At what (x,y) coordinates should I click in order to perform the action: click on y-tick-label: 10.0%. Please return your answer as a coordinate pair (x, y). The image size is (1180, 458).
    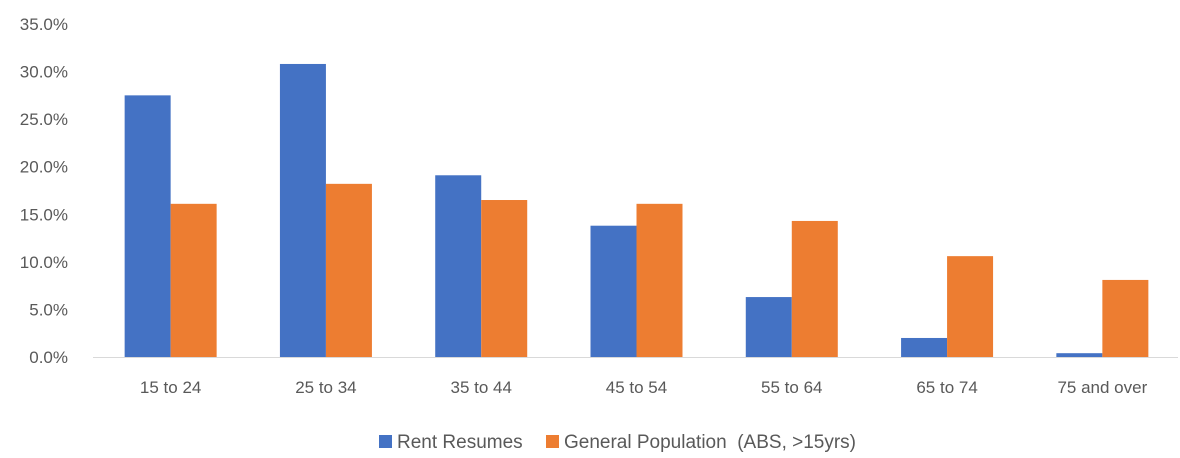
    Looking at the image, I should click on (44, 262).